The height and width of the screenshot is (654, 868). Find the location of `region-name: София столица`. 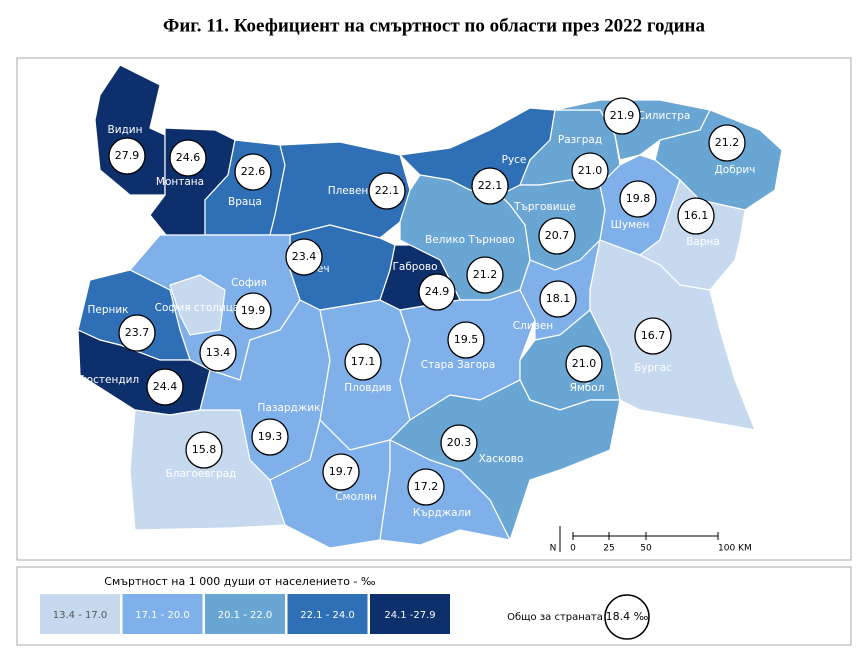

region-name: София столица is located at coordinates (197, 308).